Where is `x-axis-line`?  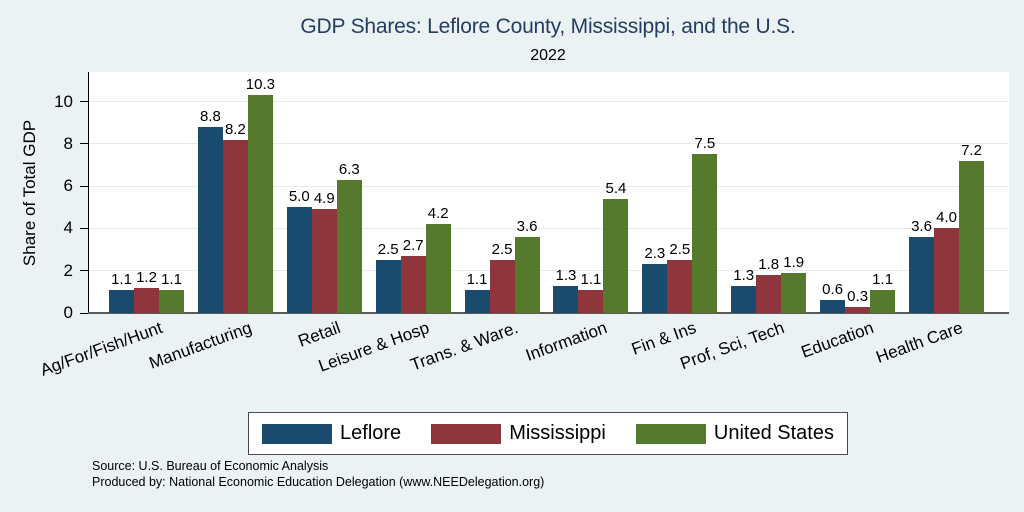 x-axis-line is located at coordinates (548, 313).